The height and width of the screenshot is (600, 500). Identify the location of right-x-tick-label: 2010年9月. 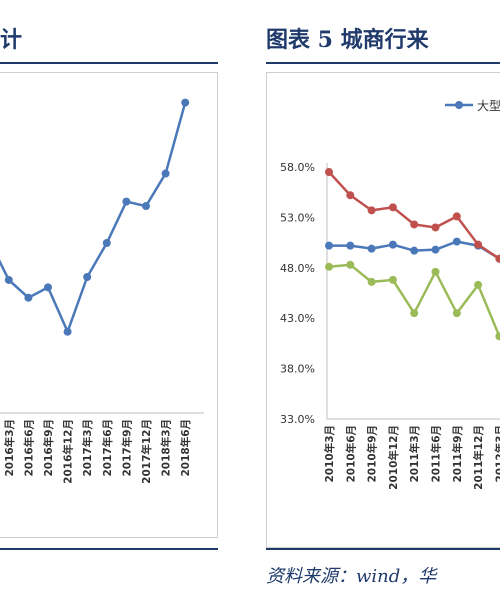
(372, 454).